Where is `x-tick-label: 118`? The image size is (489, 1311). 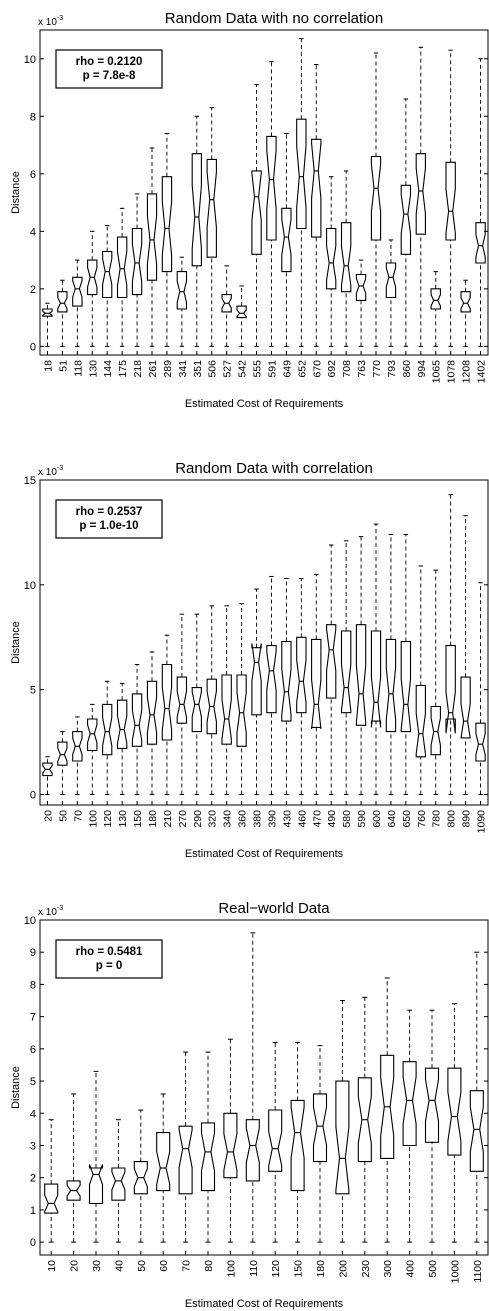
x-tick-label: 118 is located at coordinates (78, 368).